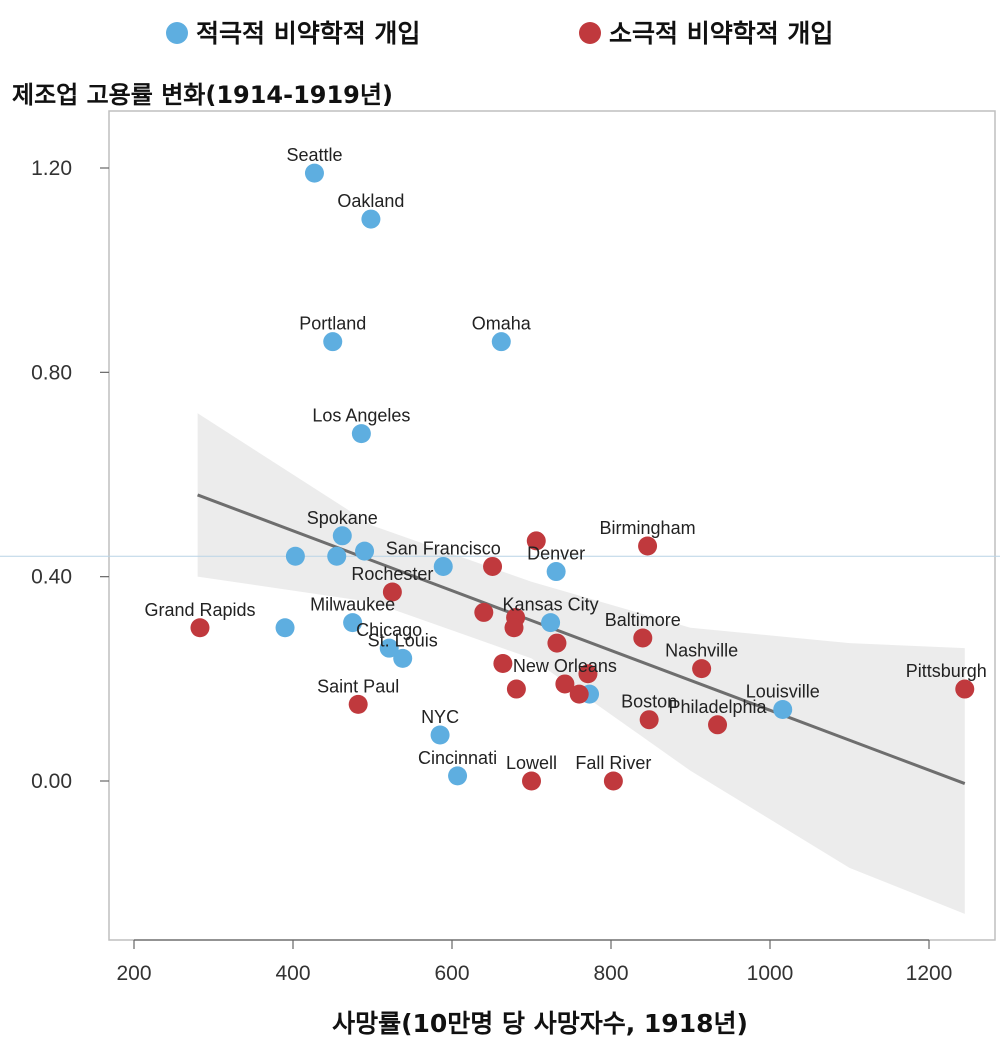  Describe the element at coordinates (292, 973) in the screenshot. I see `x-tick-label: 400` at that location.